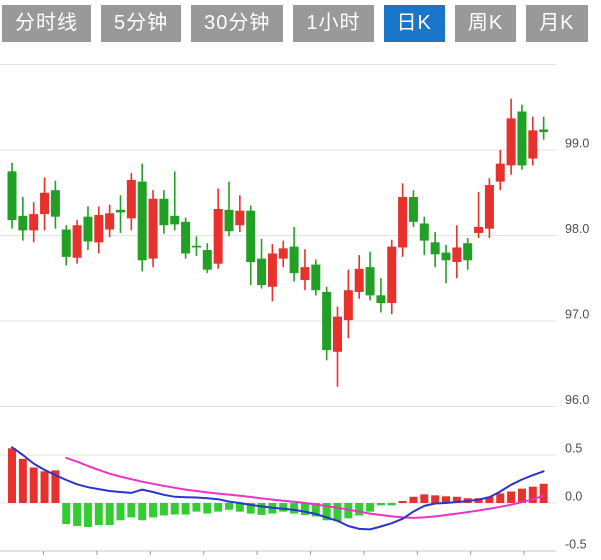 The image size is (601, 560). Describe the element at coordinates (414, 23) in the screenshot. I see `tab-daily-k: 日K` at that location.